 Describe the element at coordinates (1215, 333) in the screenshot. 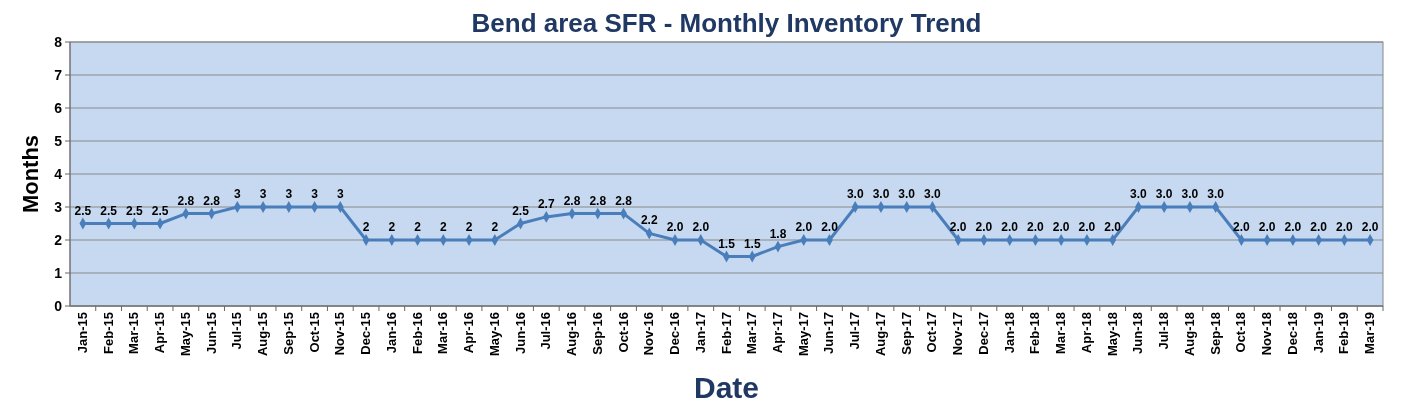

I see `x-tick-label: Sep-18` at that location.